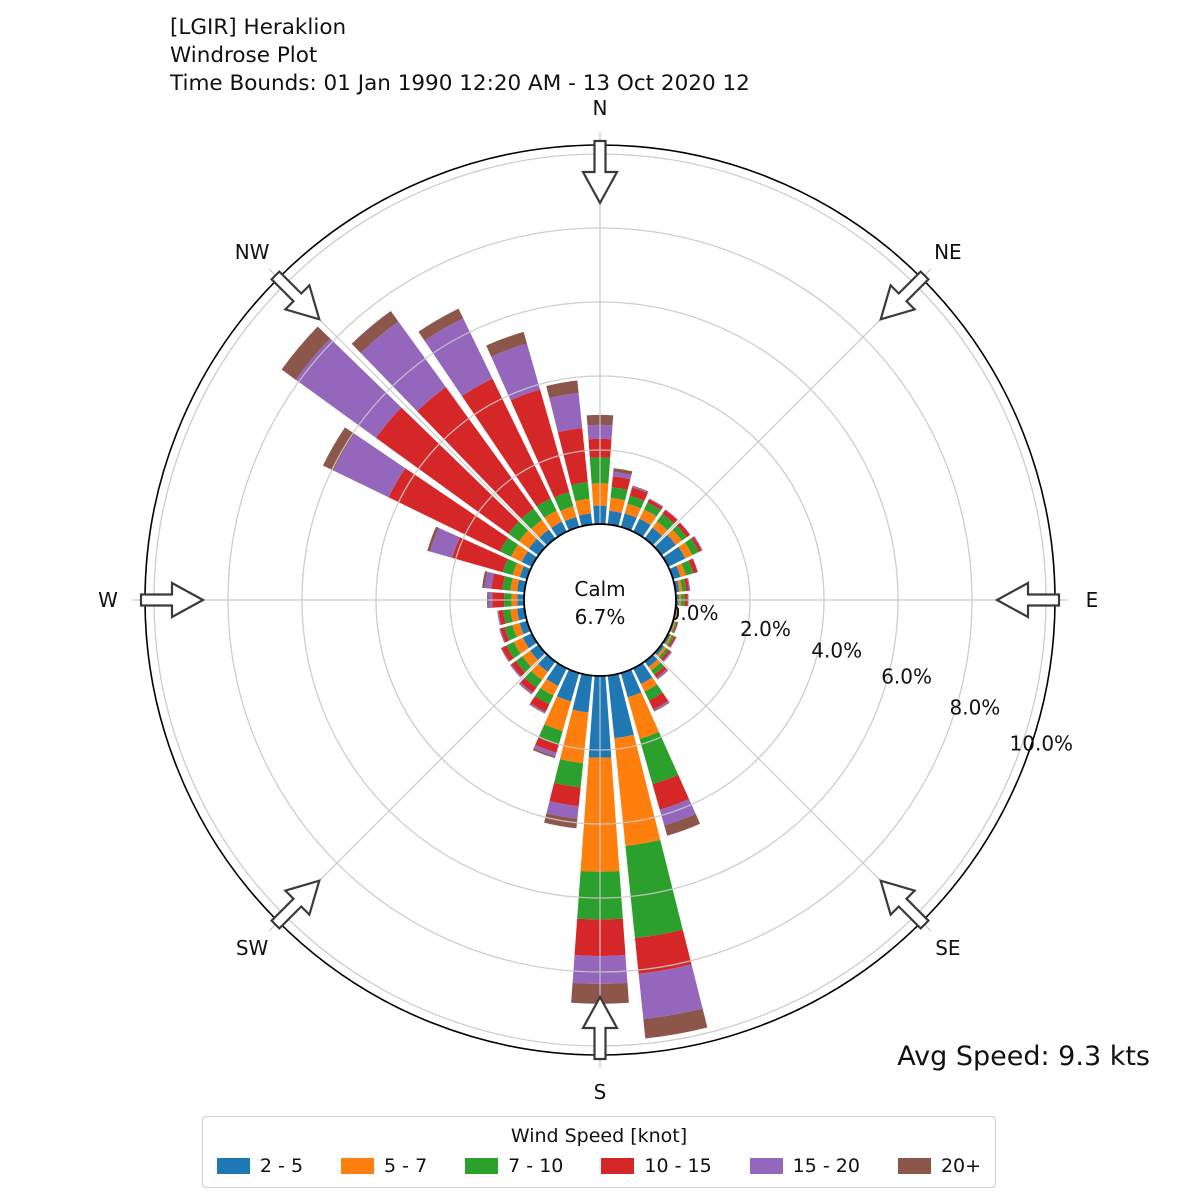  Describe the element at coordinates (482, 1166) in the screenshot. I see `legend-swatch-green` at that location.